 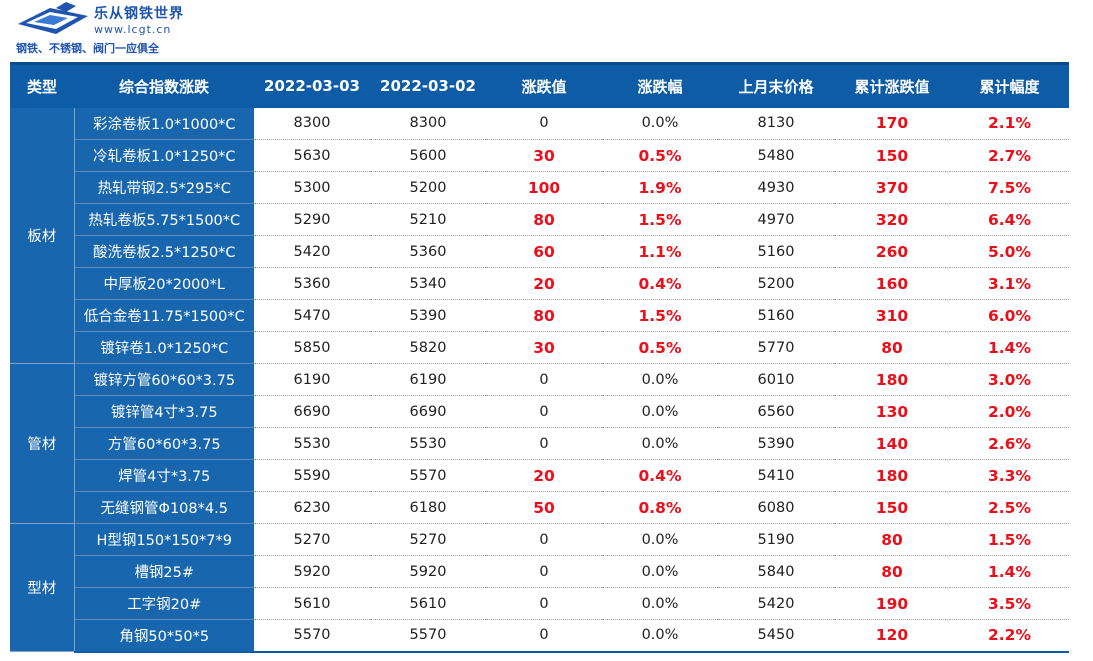 What do you see at coordinates (660, 187) in the screenshot?
I see `change-percent-cell: 1.9%` at bounding box center [660, 187].